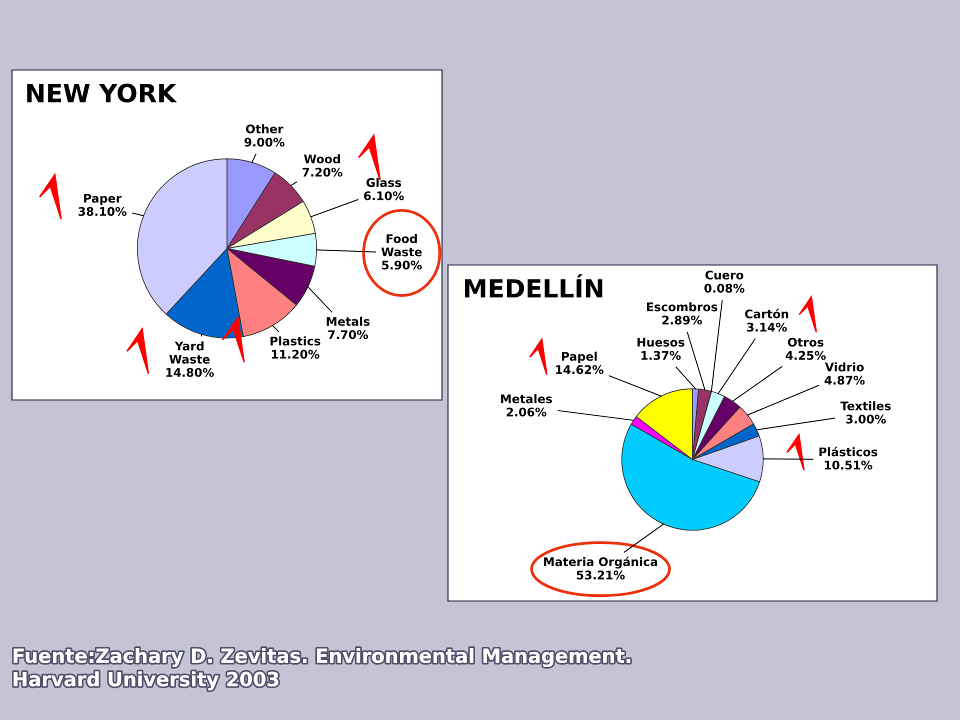 The width and height of the screenshot is (960, 720). What do you see at coordinates (724, 288) in the screenshot?
I see `data-label: 0.08%` at bounding box center [724, 288].